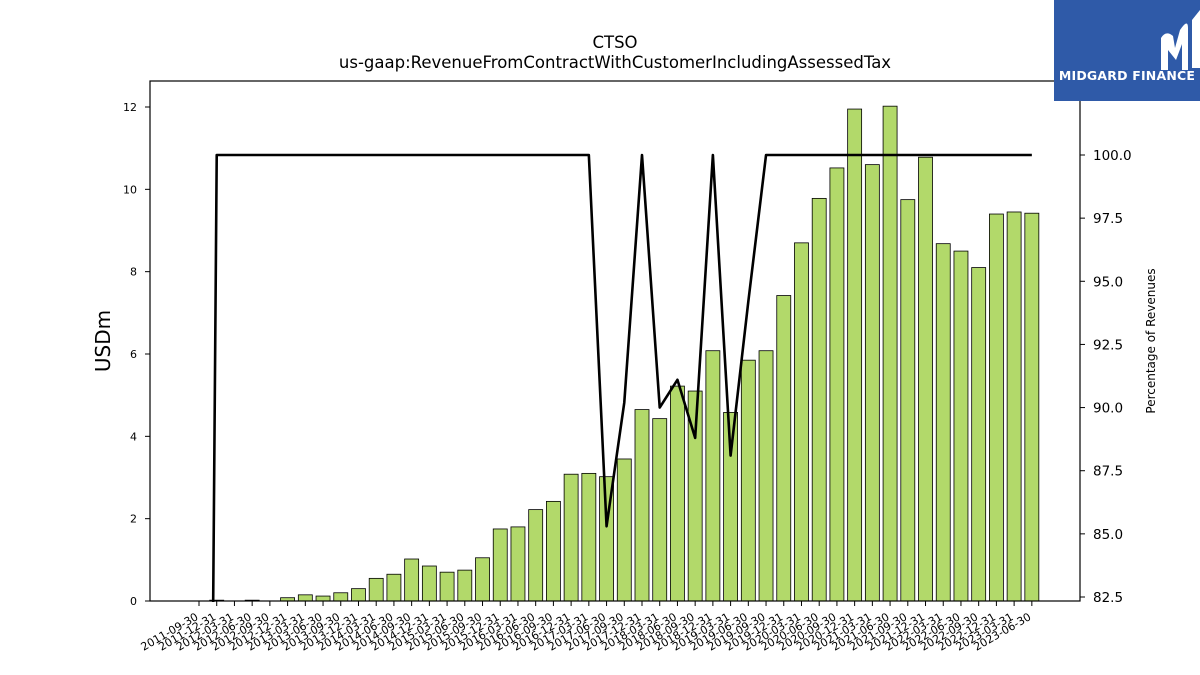 The height and width of the screenshot is (675, 1200). I want to click on y-axis-right: 82.5 85.0 87.5 90.0 92.5 95.0 97.5 100.0, so click(1106, 377).